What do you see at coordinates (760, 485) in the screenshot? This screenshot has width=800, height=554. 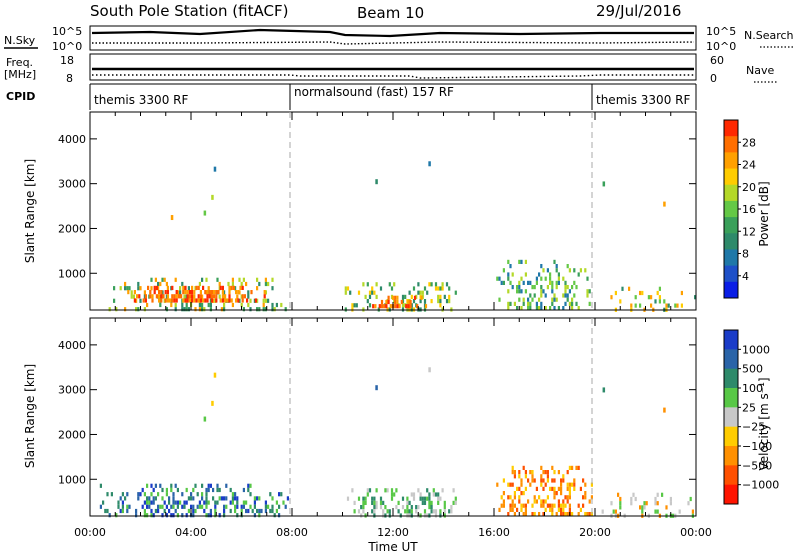 I see `colorbar-tick-label: −1000` at bounding box center [760, 485].